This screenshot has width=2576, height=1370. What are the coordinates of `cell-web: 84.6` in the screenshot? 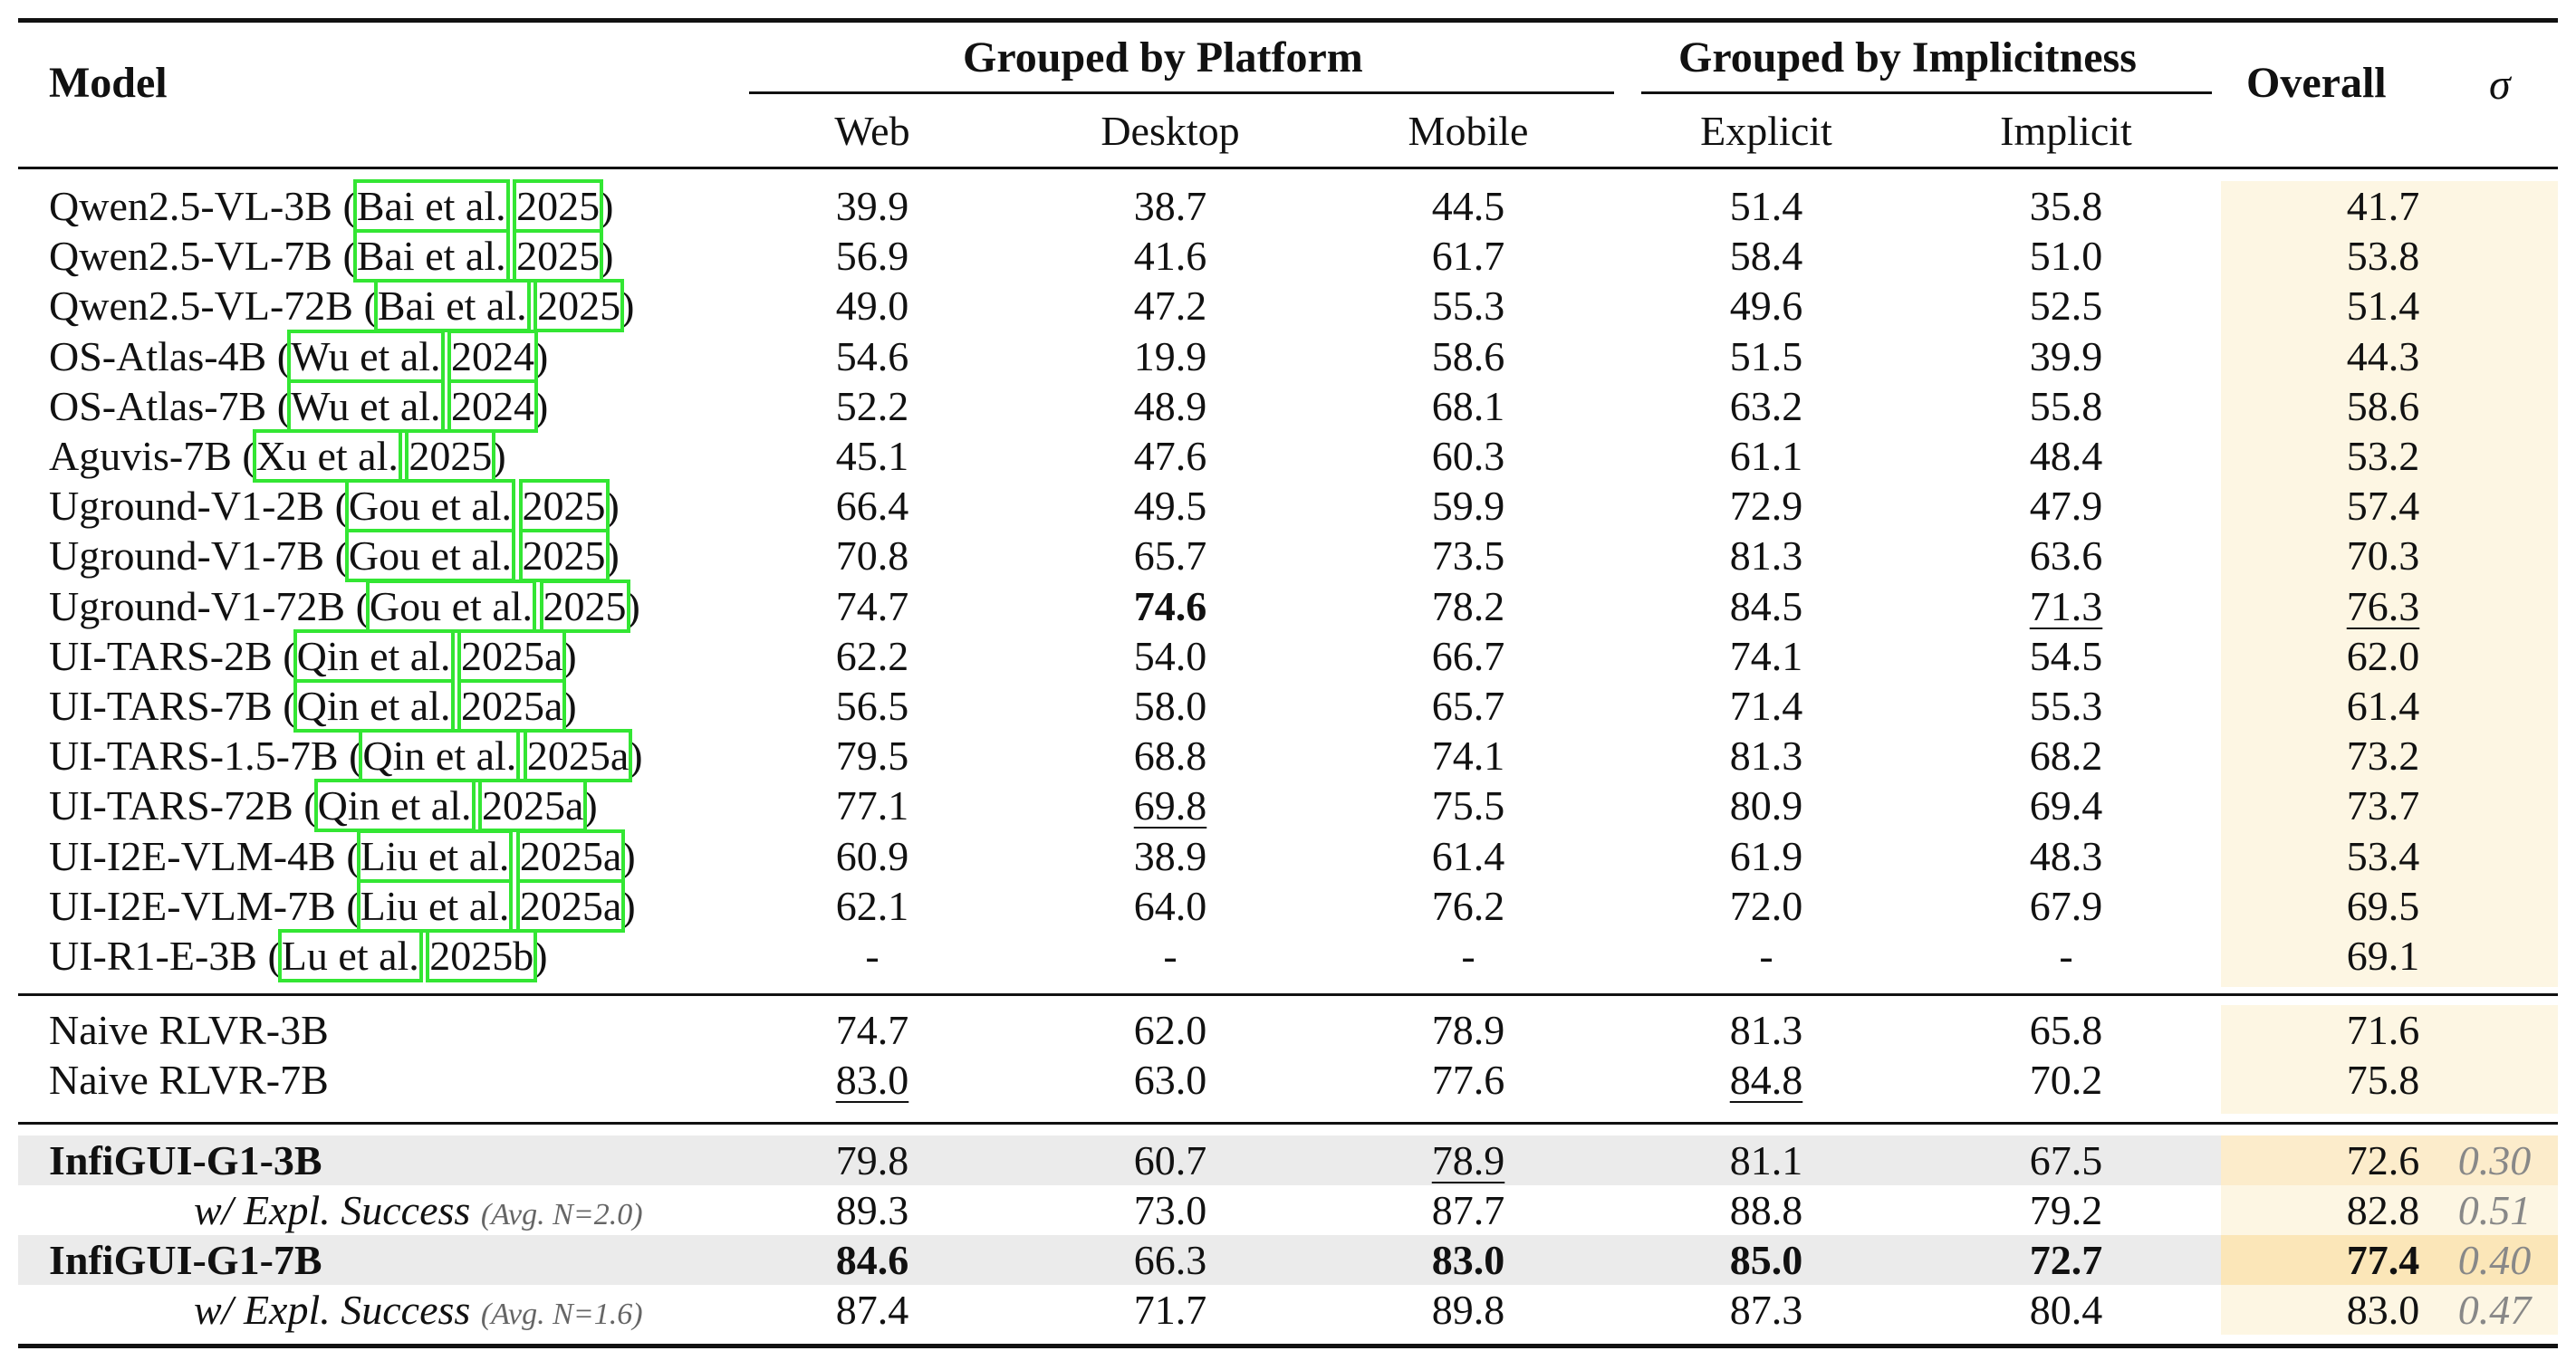 It's located at (872, 1260).